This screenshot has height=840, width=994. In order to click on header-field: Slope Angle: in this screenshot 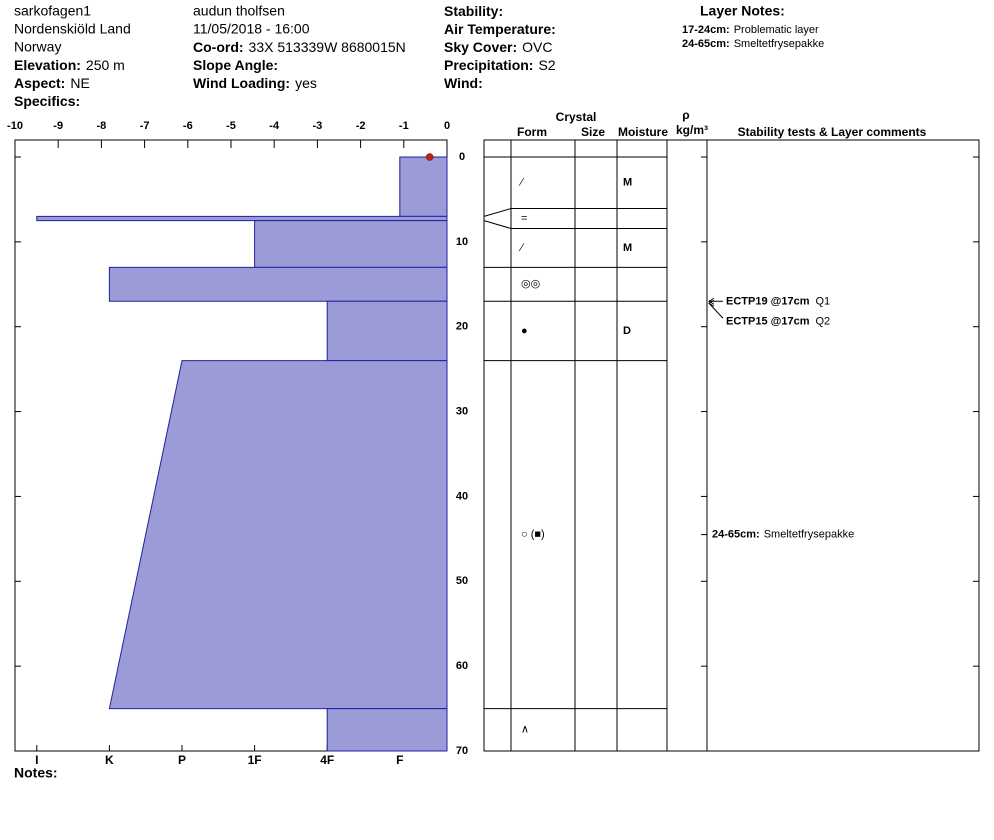, I will do `click(235, 65)`.